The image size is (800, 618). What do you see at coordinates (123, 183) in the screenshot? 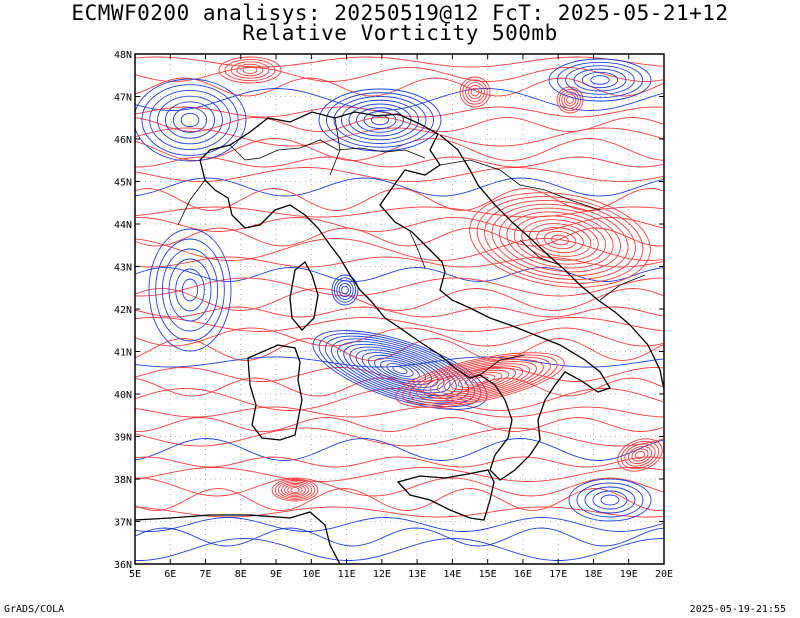
I see `lat-label: 45N` at bounding box center [123, 183].